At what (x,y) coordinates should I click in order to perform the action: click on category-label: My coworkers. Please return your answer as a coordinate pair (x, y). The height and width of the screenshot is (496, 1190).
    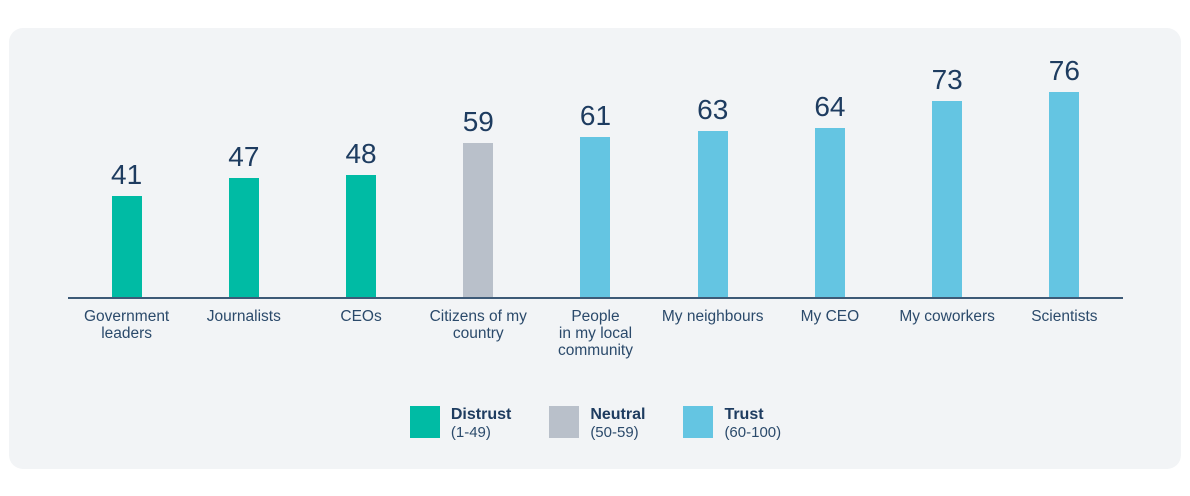
    Looking at the image, I should click on (947, 316).